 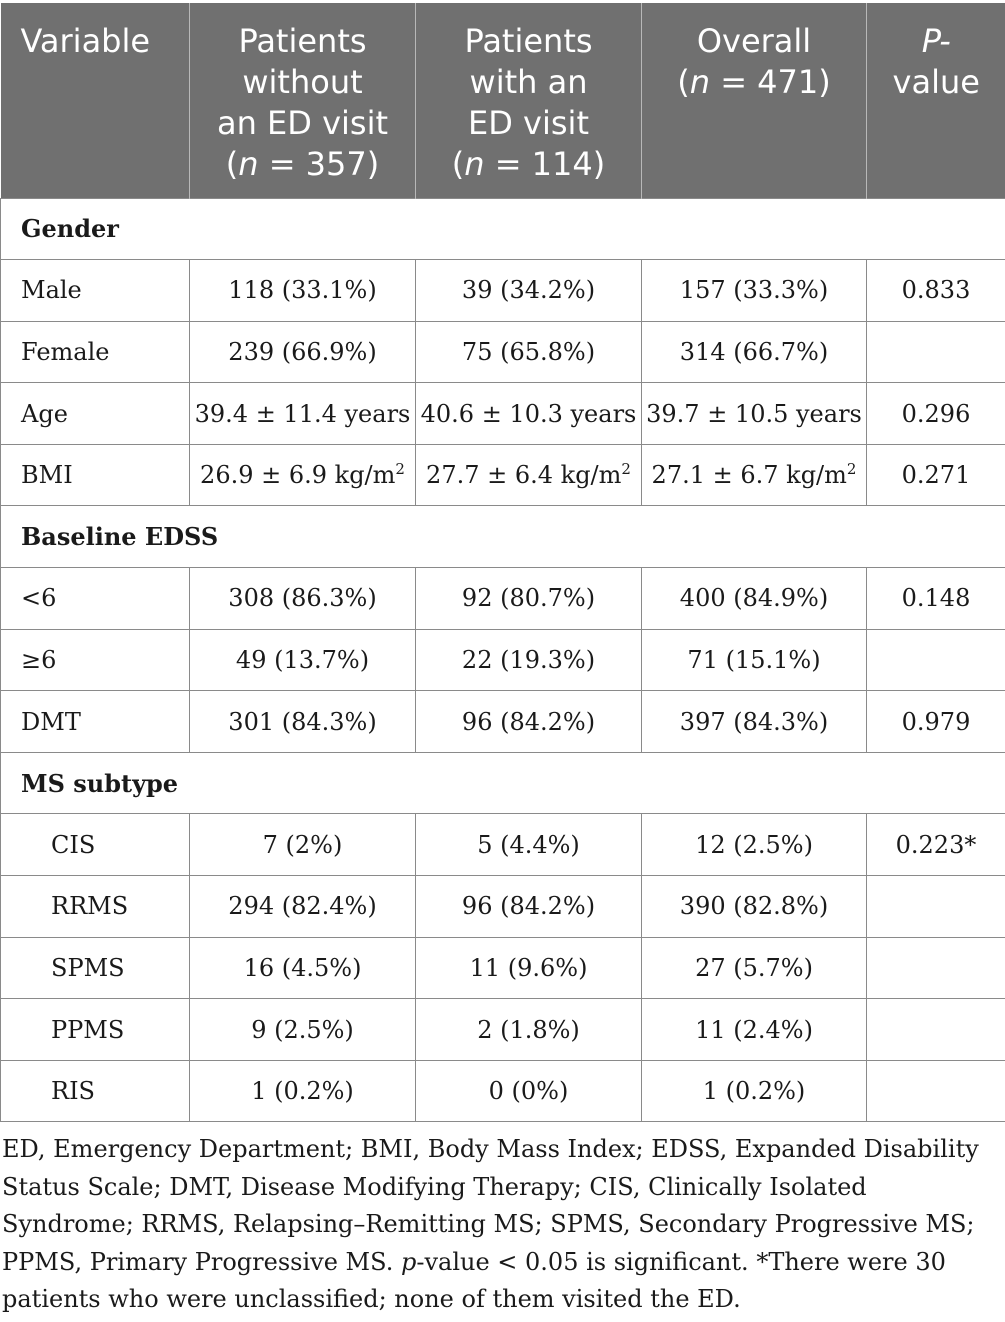 What do you see at coordinates (302, 721) in the screenshot?
I see `cell-without-ed: 301 (84.3%)` at bounding box center [302, 721].